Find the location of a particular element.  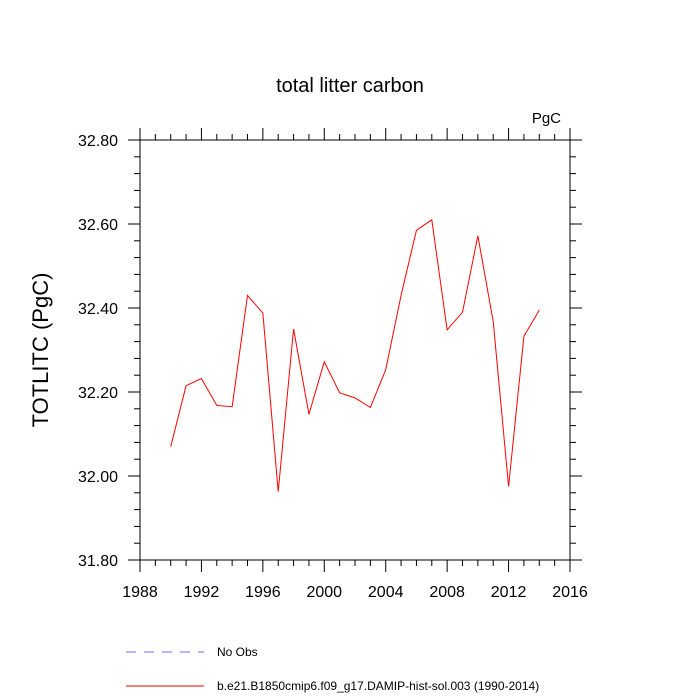

y-tick-labels: 31.80 32.00 32.20 32.40 32.60 32.80 is located at coordinates (98, 351).